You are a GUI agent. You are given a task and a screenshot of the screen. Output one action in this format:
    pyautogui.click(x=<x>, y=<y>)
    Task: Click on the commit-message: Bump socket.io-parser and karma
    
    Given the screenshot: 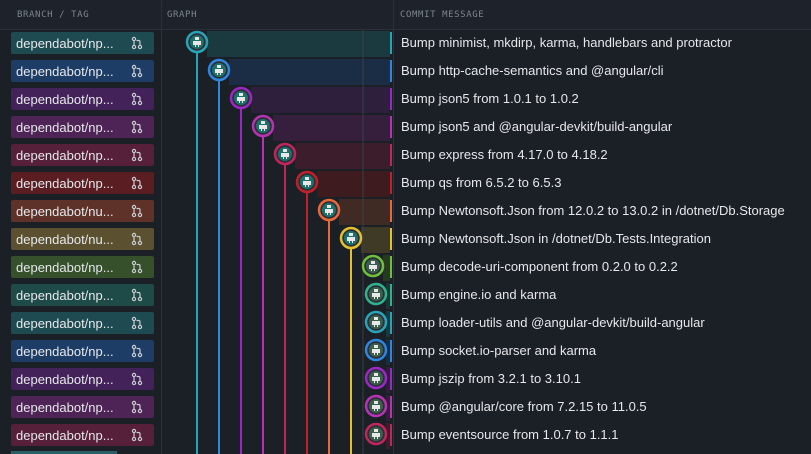 What is the action you would take?
    pyautogui.click(x=499, y=350)
    